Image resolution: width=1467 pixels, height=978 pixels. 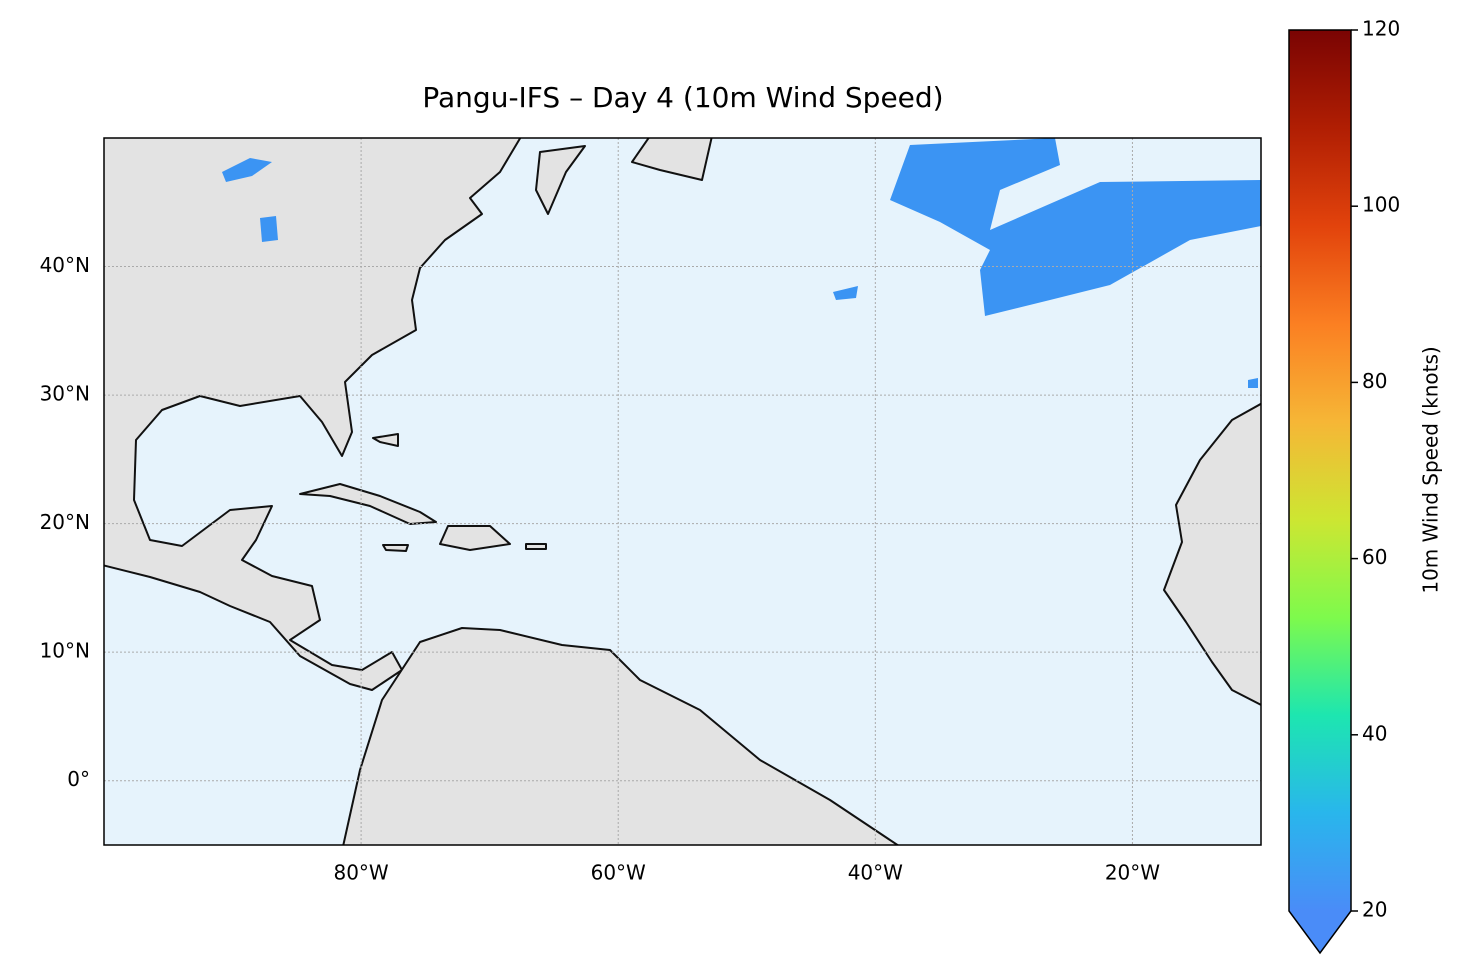 I want to click on x-tick-label: 20°W, so click(x=1132, y=873).